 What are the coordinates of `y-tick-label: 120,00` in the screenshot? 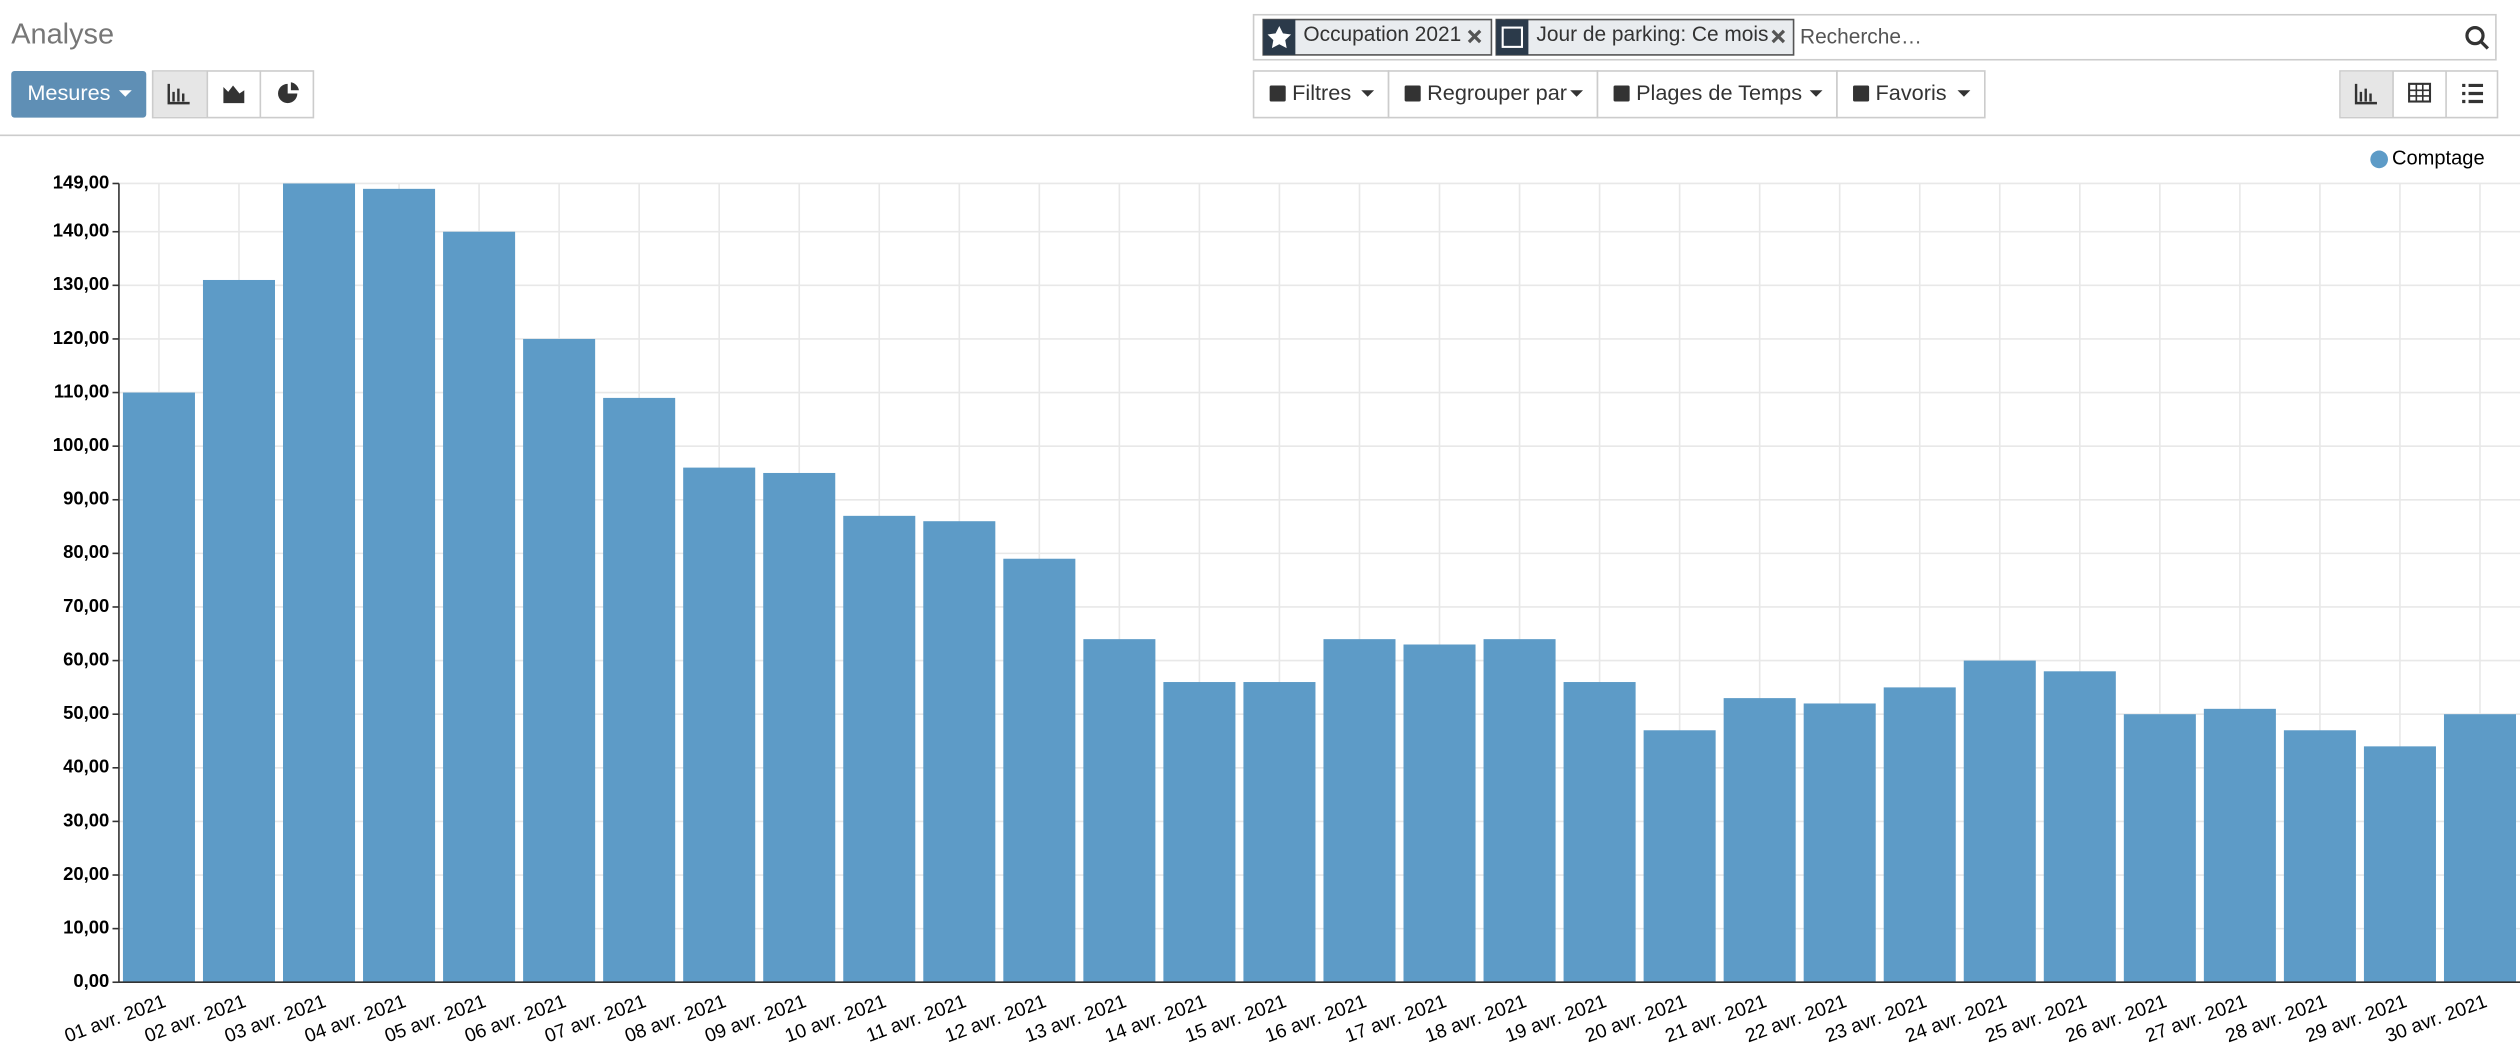 It's located at (81, 337).